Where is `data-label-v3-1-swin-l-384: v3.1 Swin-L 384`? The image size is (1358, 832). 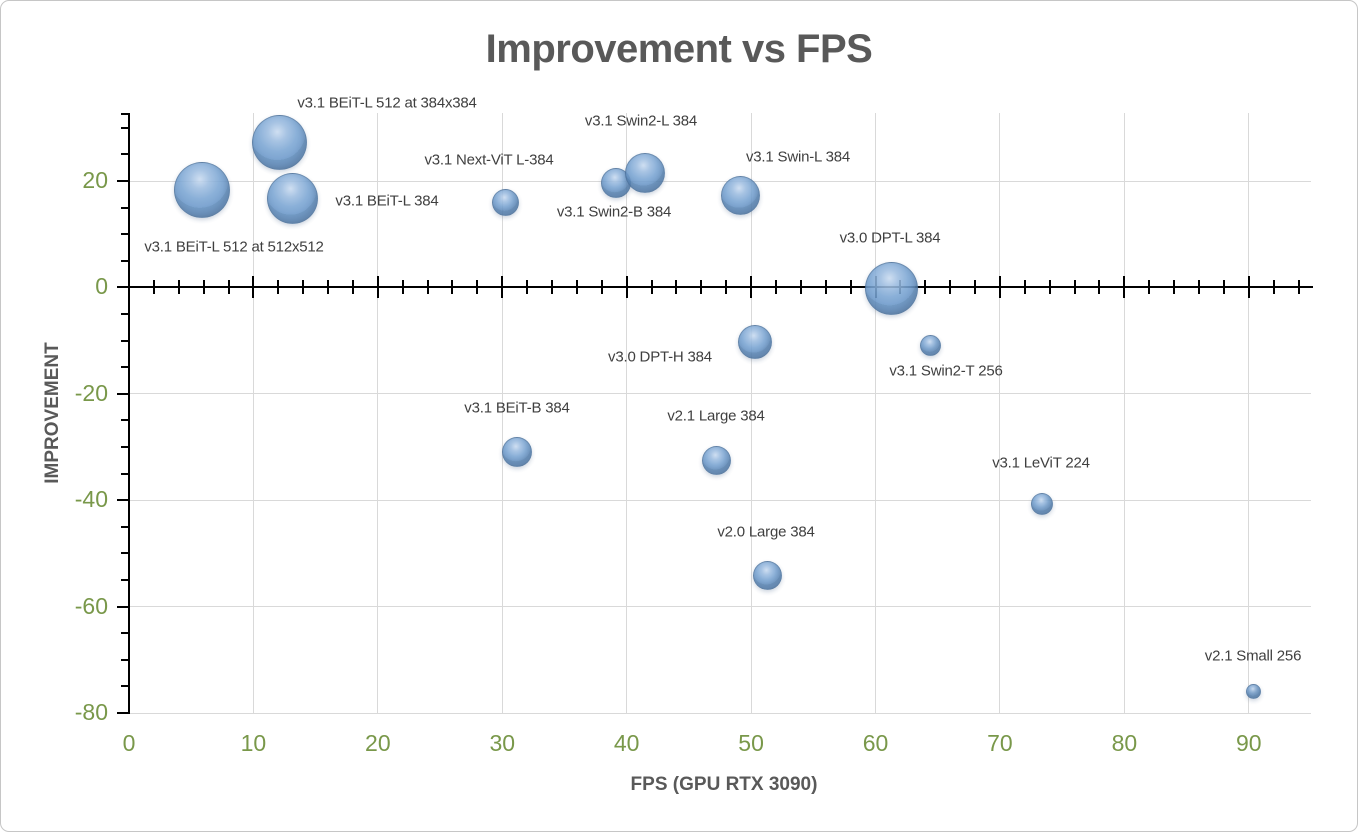
data-label-v3-1-swin-l-384: v3.1 Swin-L 384 is located at coordinates (798, 157).